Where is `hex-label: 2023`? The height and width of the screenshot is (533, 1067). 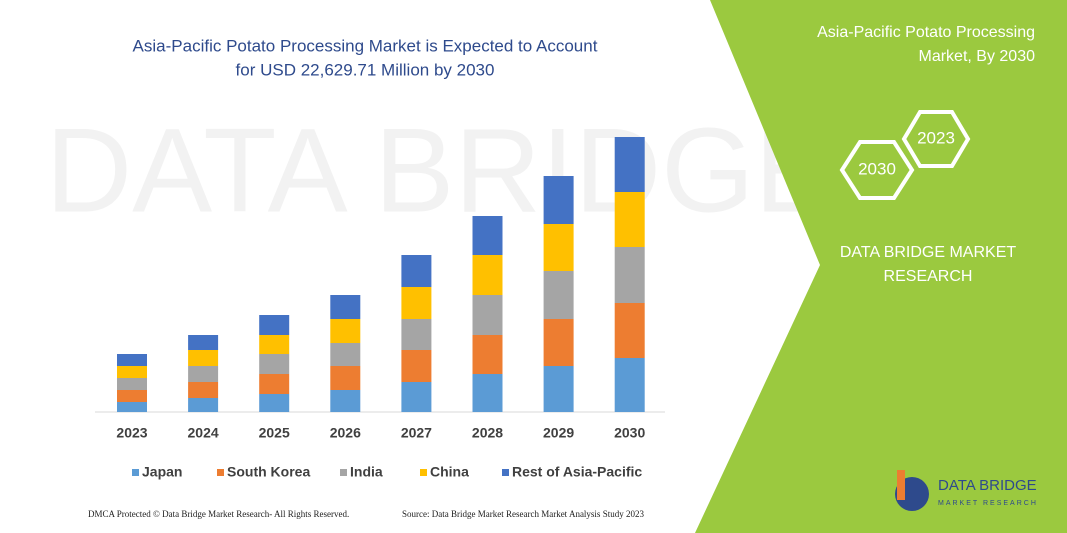 hex-label: 2023 is located at coordinates (936, 137).